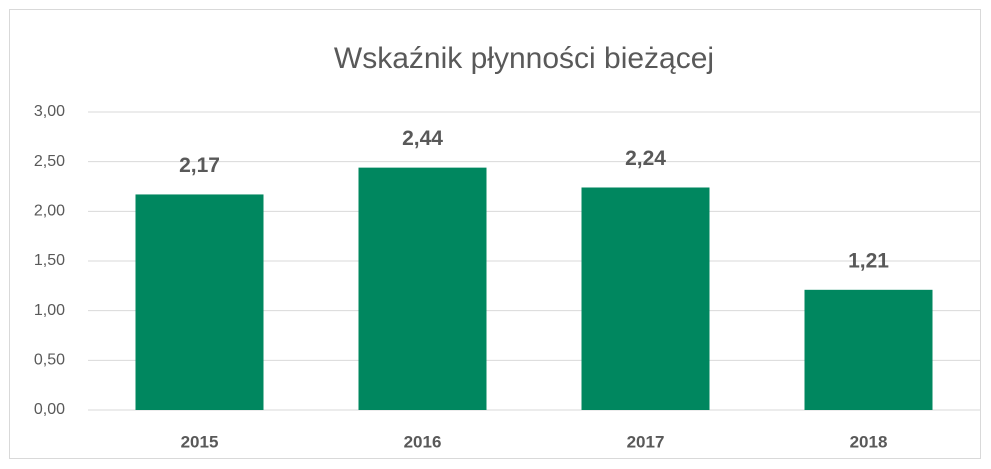 This screenshot has height=469, width=991. What do you see at coordinates (49, 260) in the screenshot?
I see `y-tick-label: 1,50` at bounding box center [49, 260].